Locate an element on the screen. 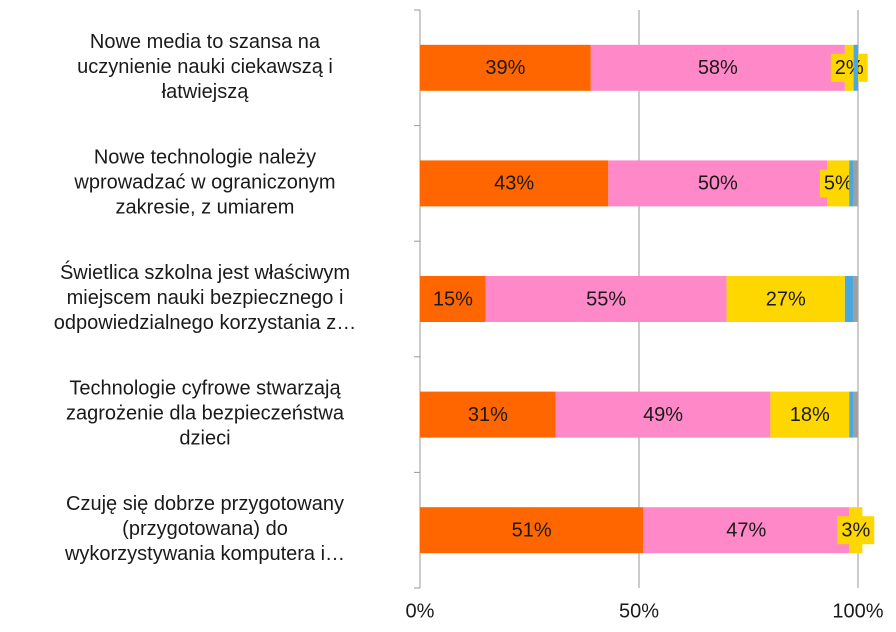 The height and width of the screenshot is (632, 896). data-label: 18% is located at coordinates (810, 415).